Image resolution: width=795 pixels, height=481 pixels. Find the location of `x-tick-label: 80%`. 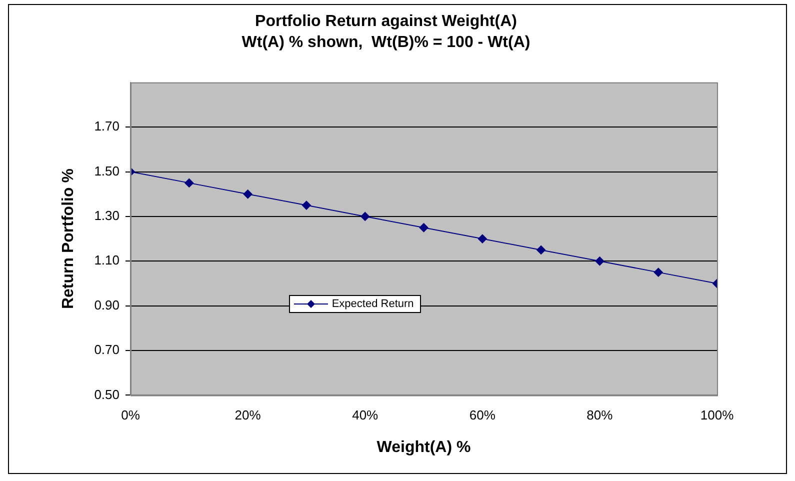

x-tick-label: 80% is located at coordinates (600, 415).